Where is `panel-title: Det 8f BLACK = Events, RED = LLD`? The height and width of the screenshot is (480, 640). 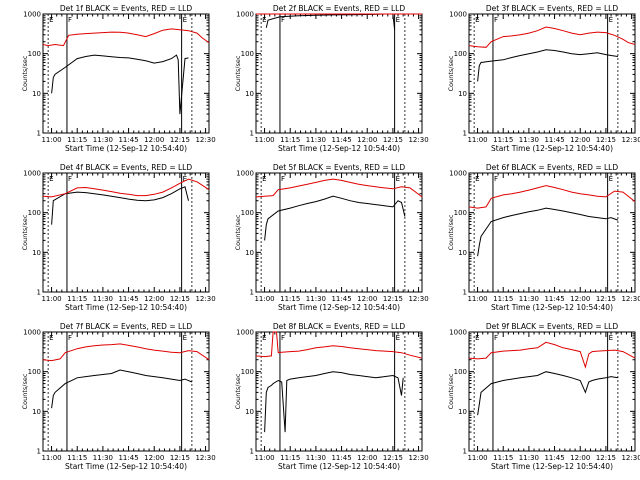
panel-title: Det 8f BLACK = Events, RED = LLD is located at coordinates (339, 326).